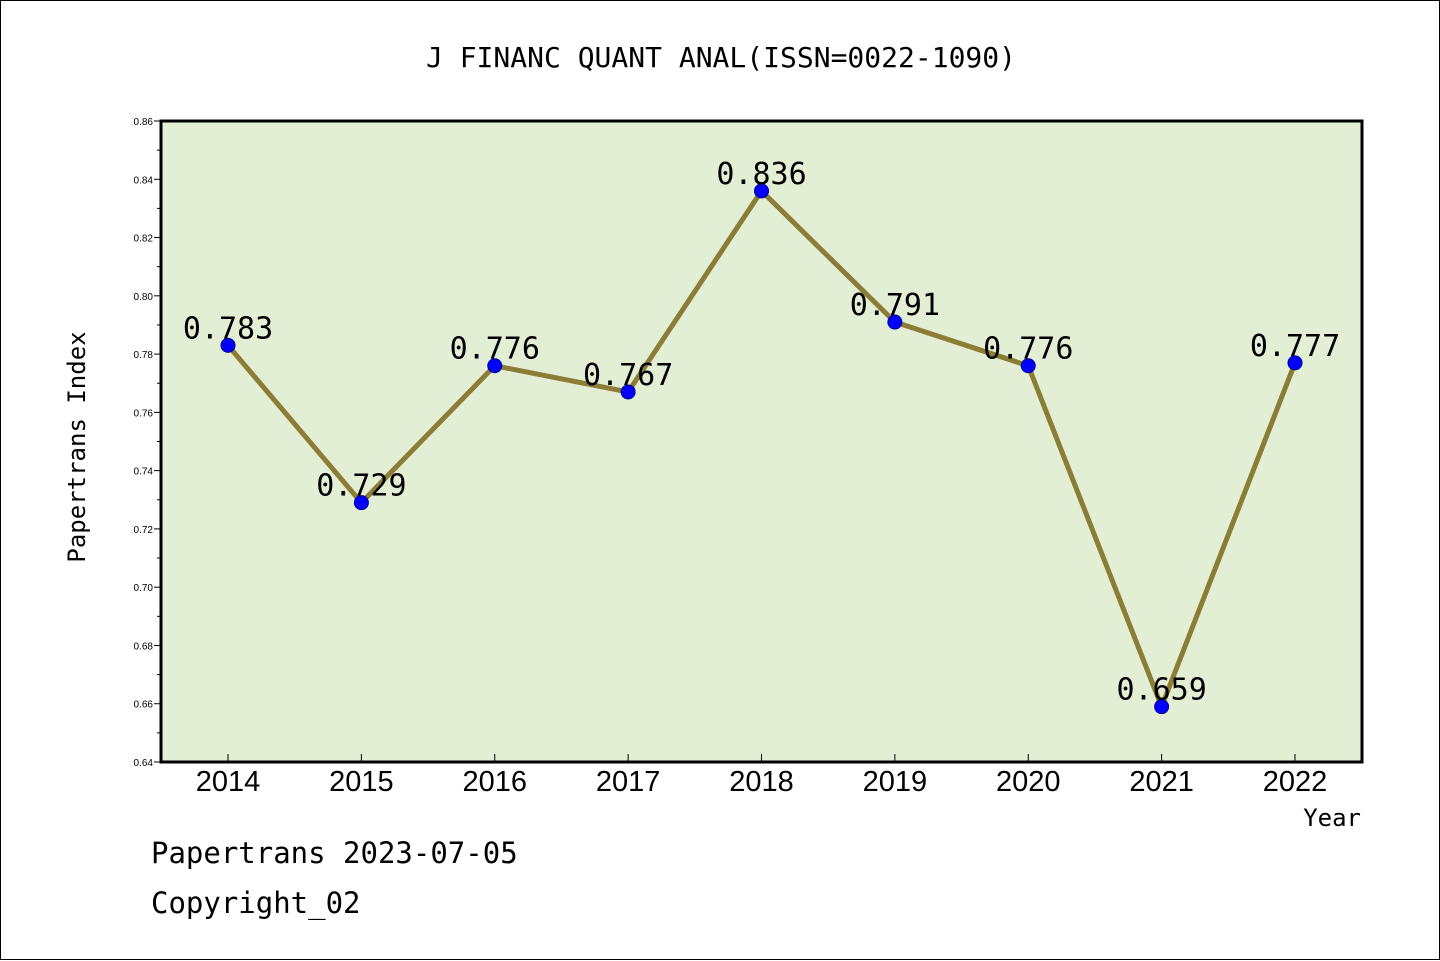 The image size is (1440, 961). Describe the element at coordinates (494, 782) in the screenshot. I see `x-tick-label: 2016` at that location.